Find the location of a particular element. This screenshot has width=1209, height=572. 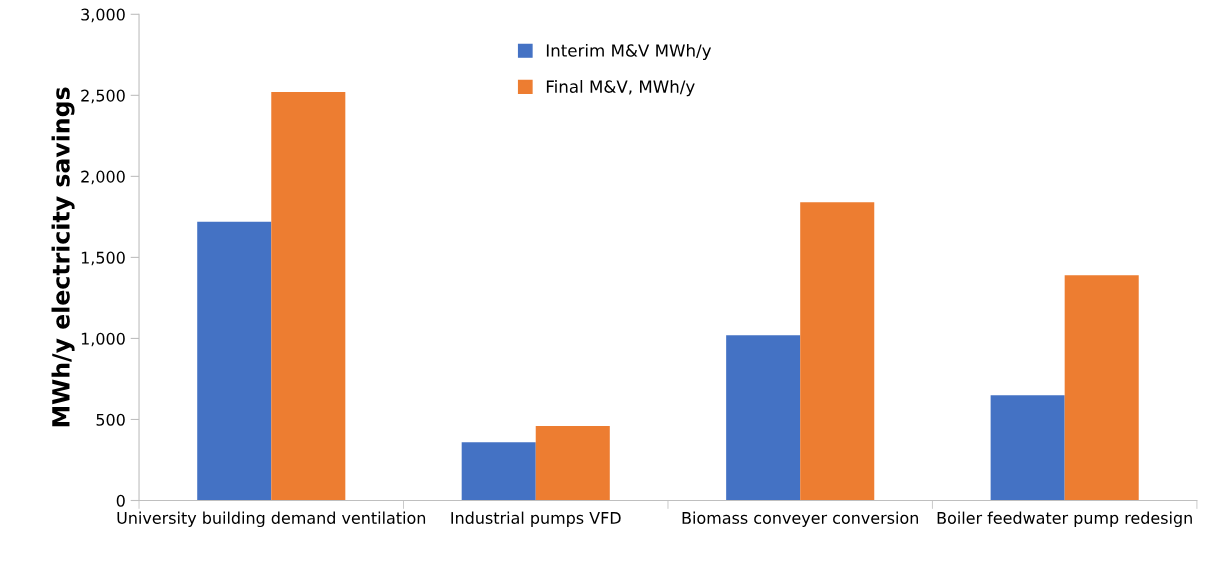

y-tick-label: 1,500 is located at coordinates (103, 258).